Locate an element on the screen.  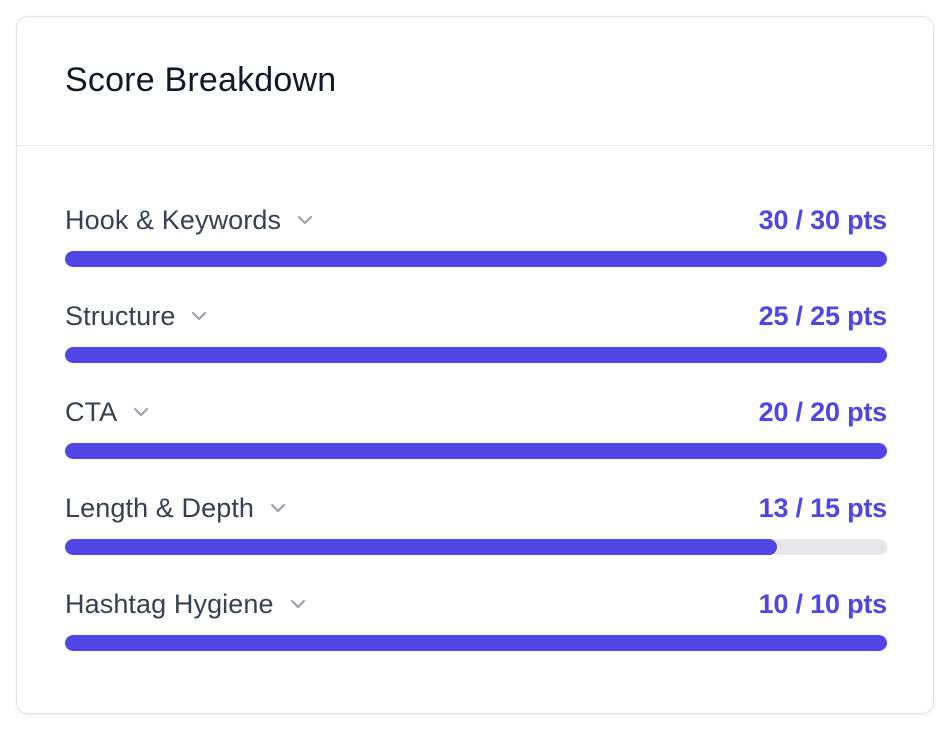
hook-keywords-toggle: Hook & Keywords is located at coordinates (189, 220).